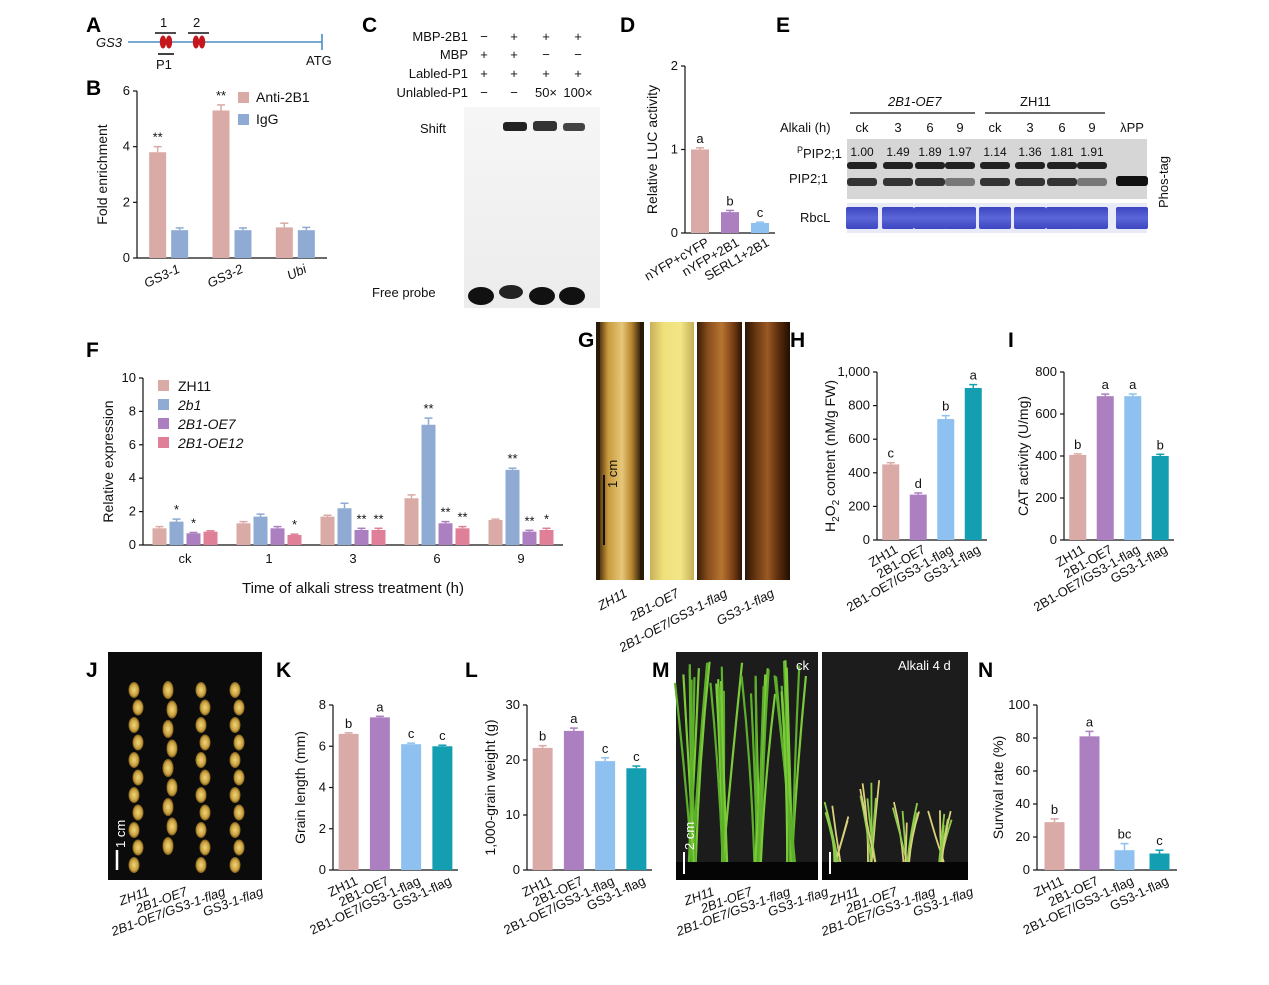  Describe the element at coordinates (126, 146) in the screenshot. I see `y-tick-label: 4` at that location.